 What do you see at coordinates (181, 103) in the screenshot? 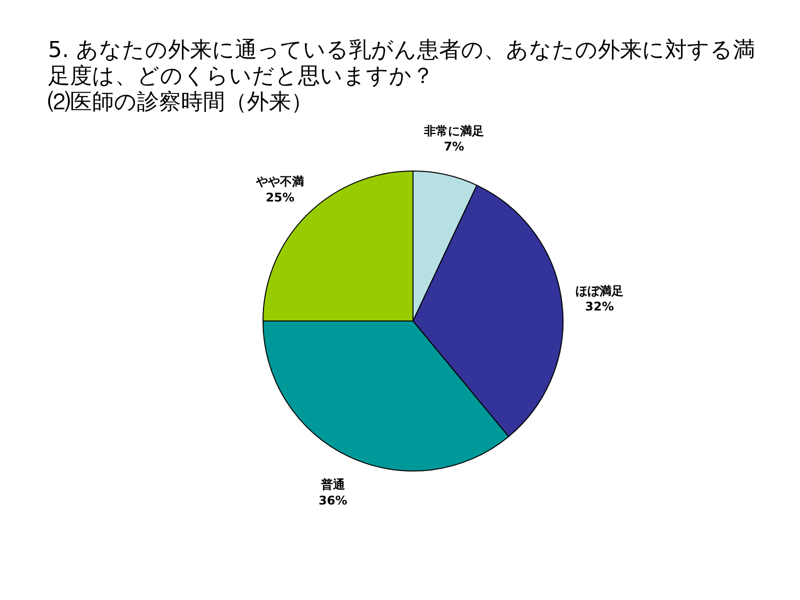
I see `chart-subtitle: ⑵医師の診察時間（外来）` at bounding box center [181, 103].